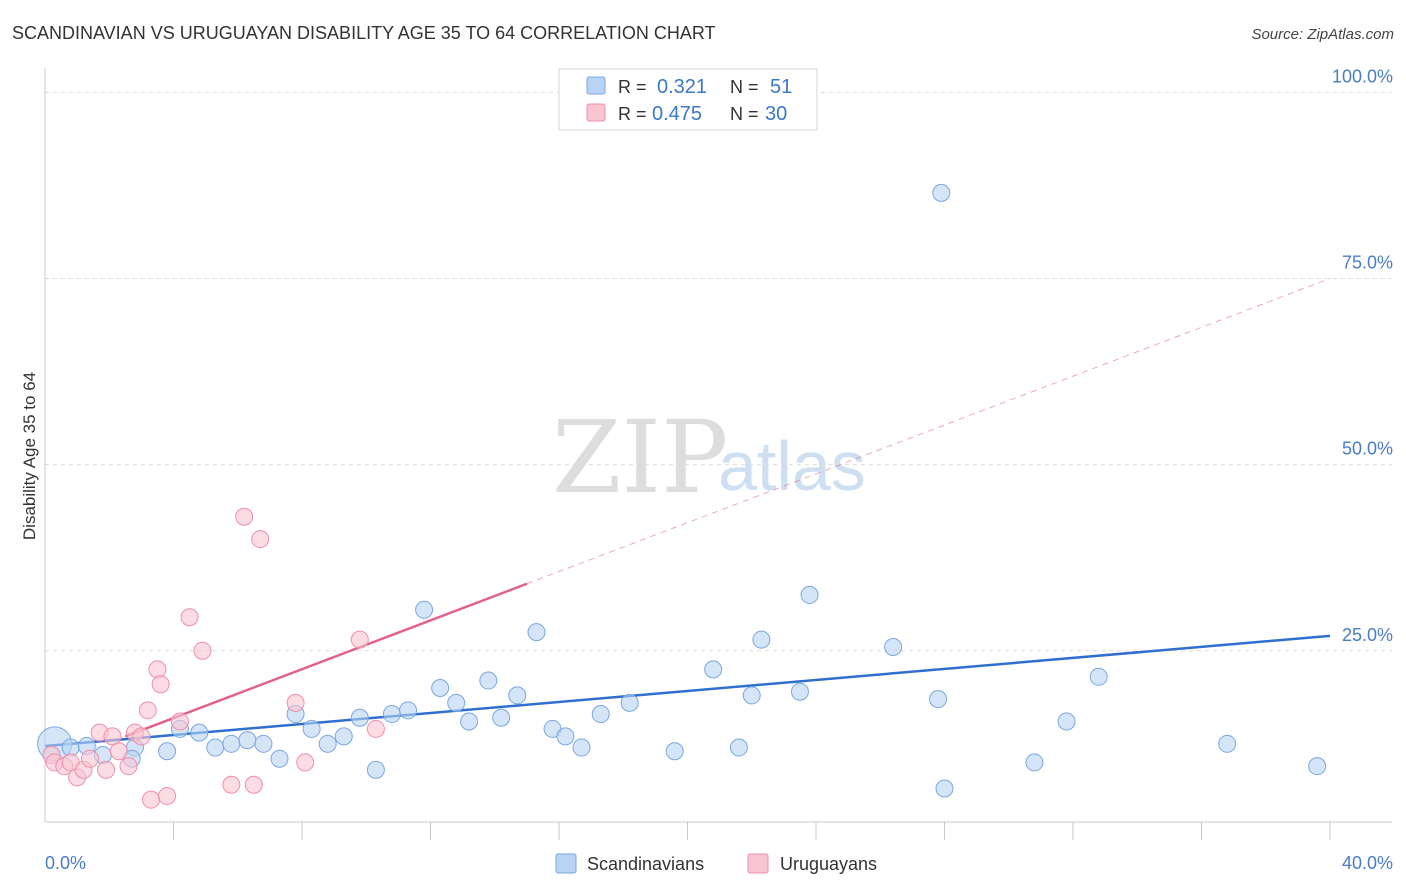 This screenshot has height=892, width=1406. What do you see at coordinates (1367, 262) in the screenshot?
I see `y-tick-label: 75.0%` at bounding box center [1367, 262].